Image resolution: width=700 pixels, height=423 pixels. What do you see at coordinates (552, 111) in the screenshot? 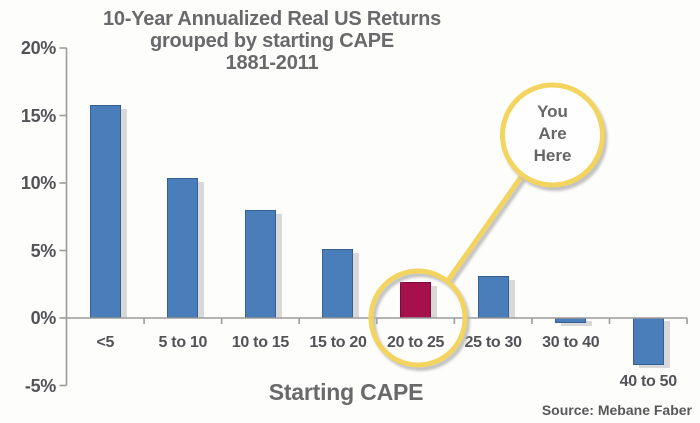
I see `callout-text-line1: You` at bounding box center [552, 111].